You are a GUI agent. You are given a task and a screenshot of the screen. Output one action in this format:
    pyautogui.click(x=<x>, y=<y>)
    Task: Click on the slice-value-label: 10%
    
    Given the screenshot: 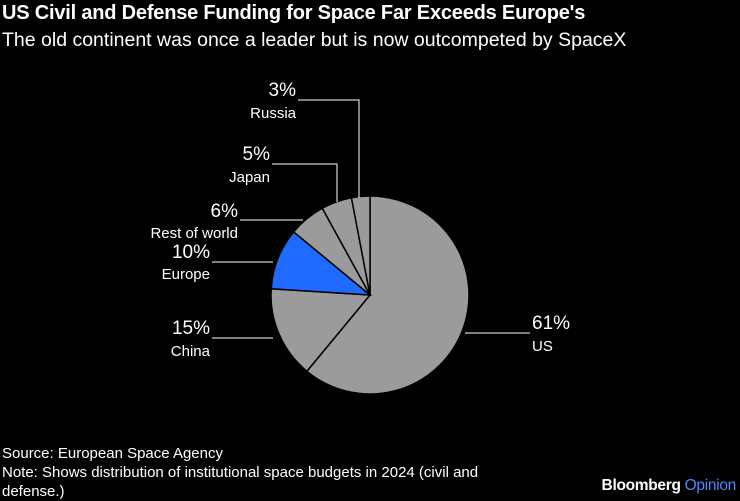 What is the action you would take?
    pyautogui.click(x=191, y=252)
    